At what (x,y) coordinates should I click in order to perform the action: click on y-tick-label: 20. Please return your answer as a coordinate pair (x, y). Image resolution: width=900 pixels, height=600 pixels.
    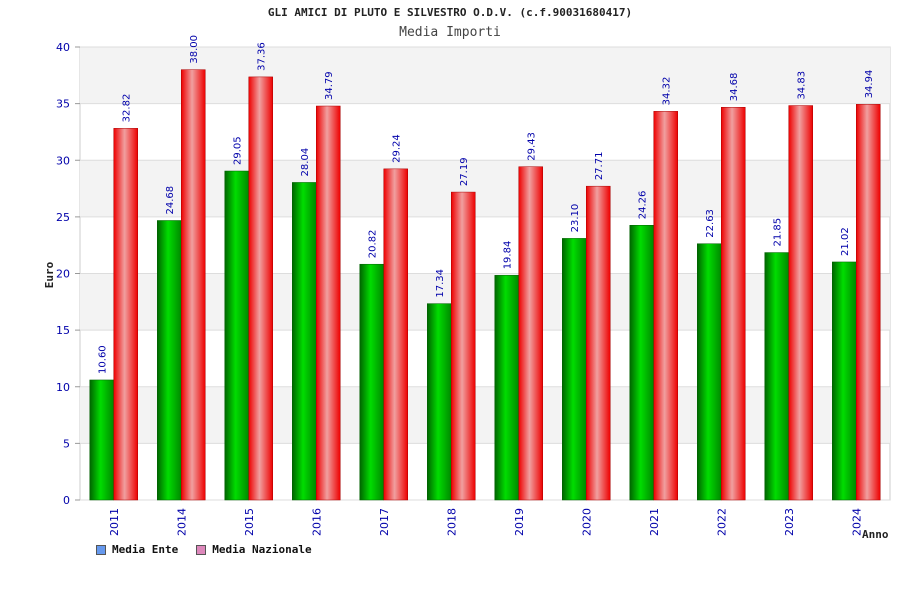
    Looking at the image, I should click on (63, 274).